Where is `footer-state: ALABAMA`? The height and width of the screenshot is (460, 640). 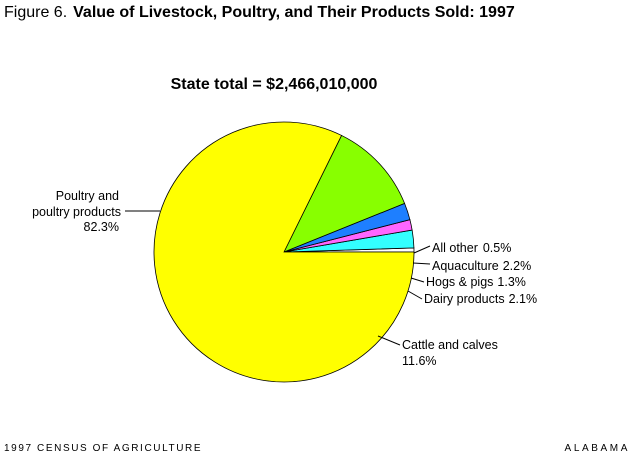 footer-state: ALABAMA is located at coordinates (597, 448).